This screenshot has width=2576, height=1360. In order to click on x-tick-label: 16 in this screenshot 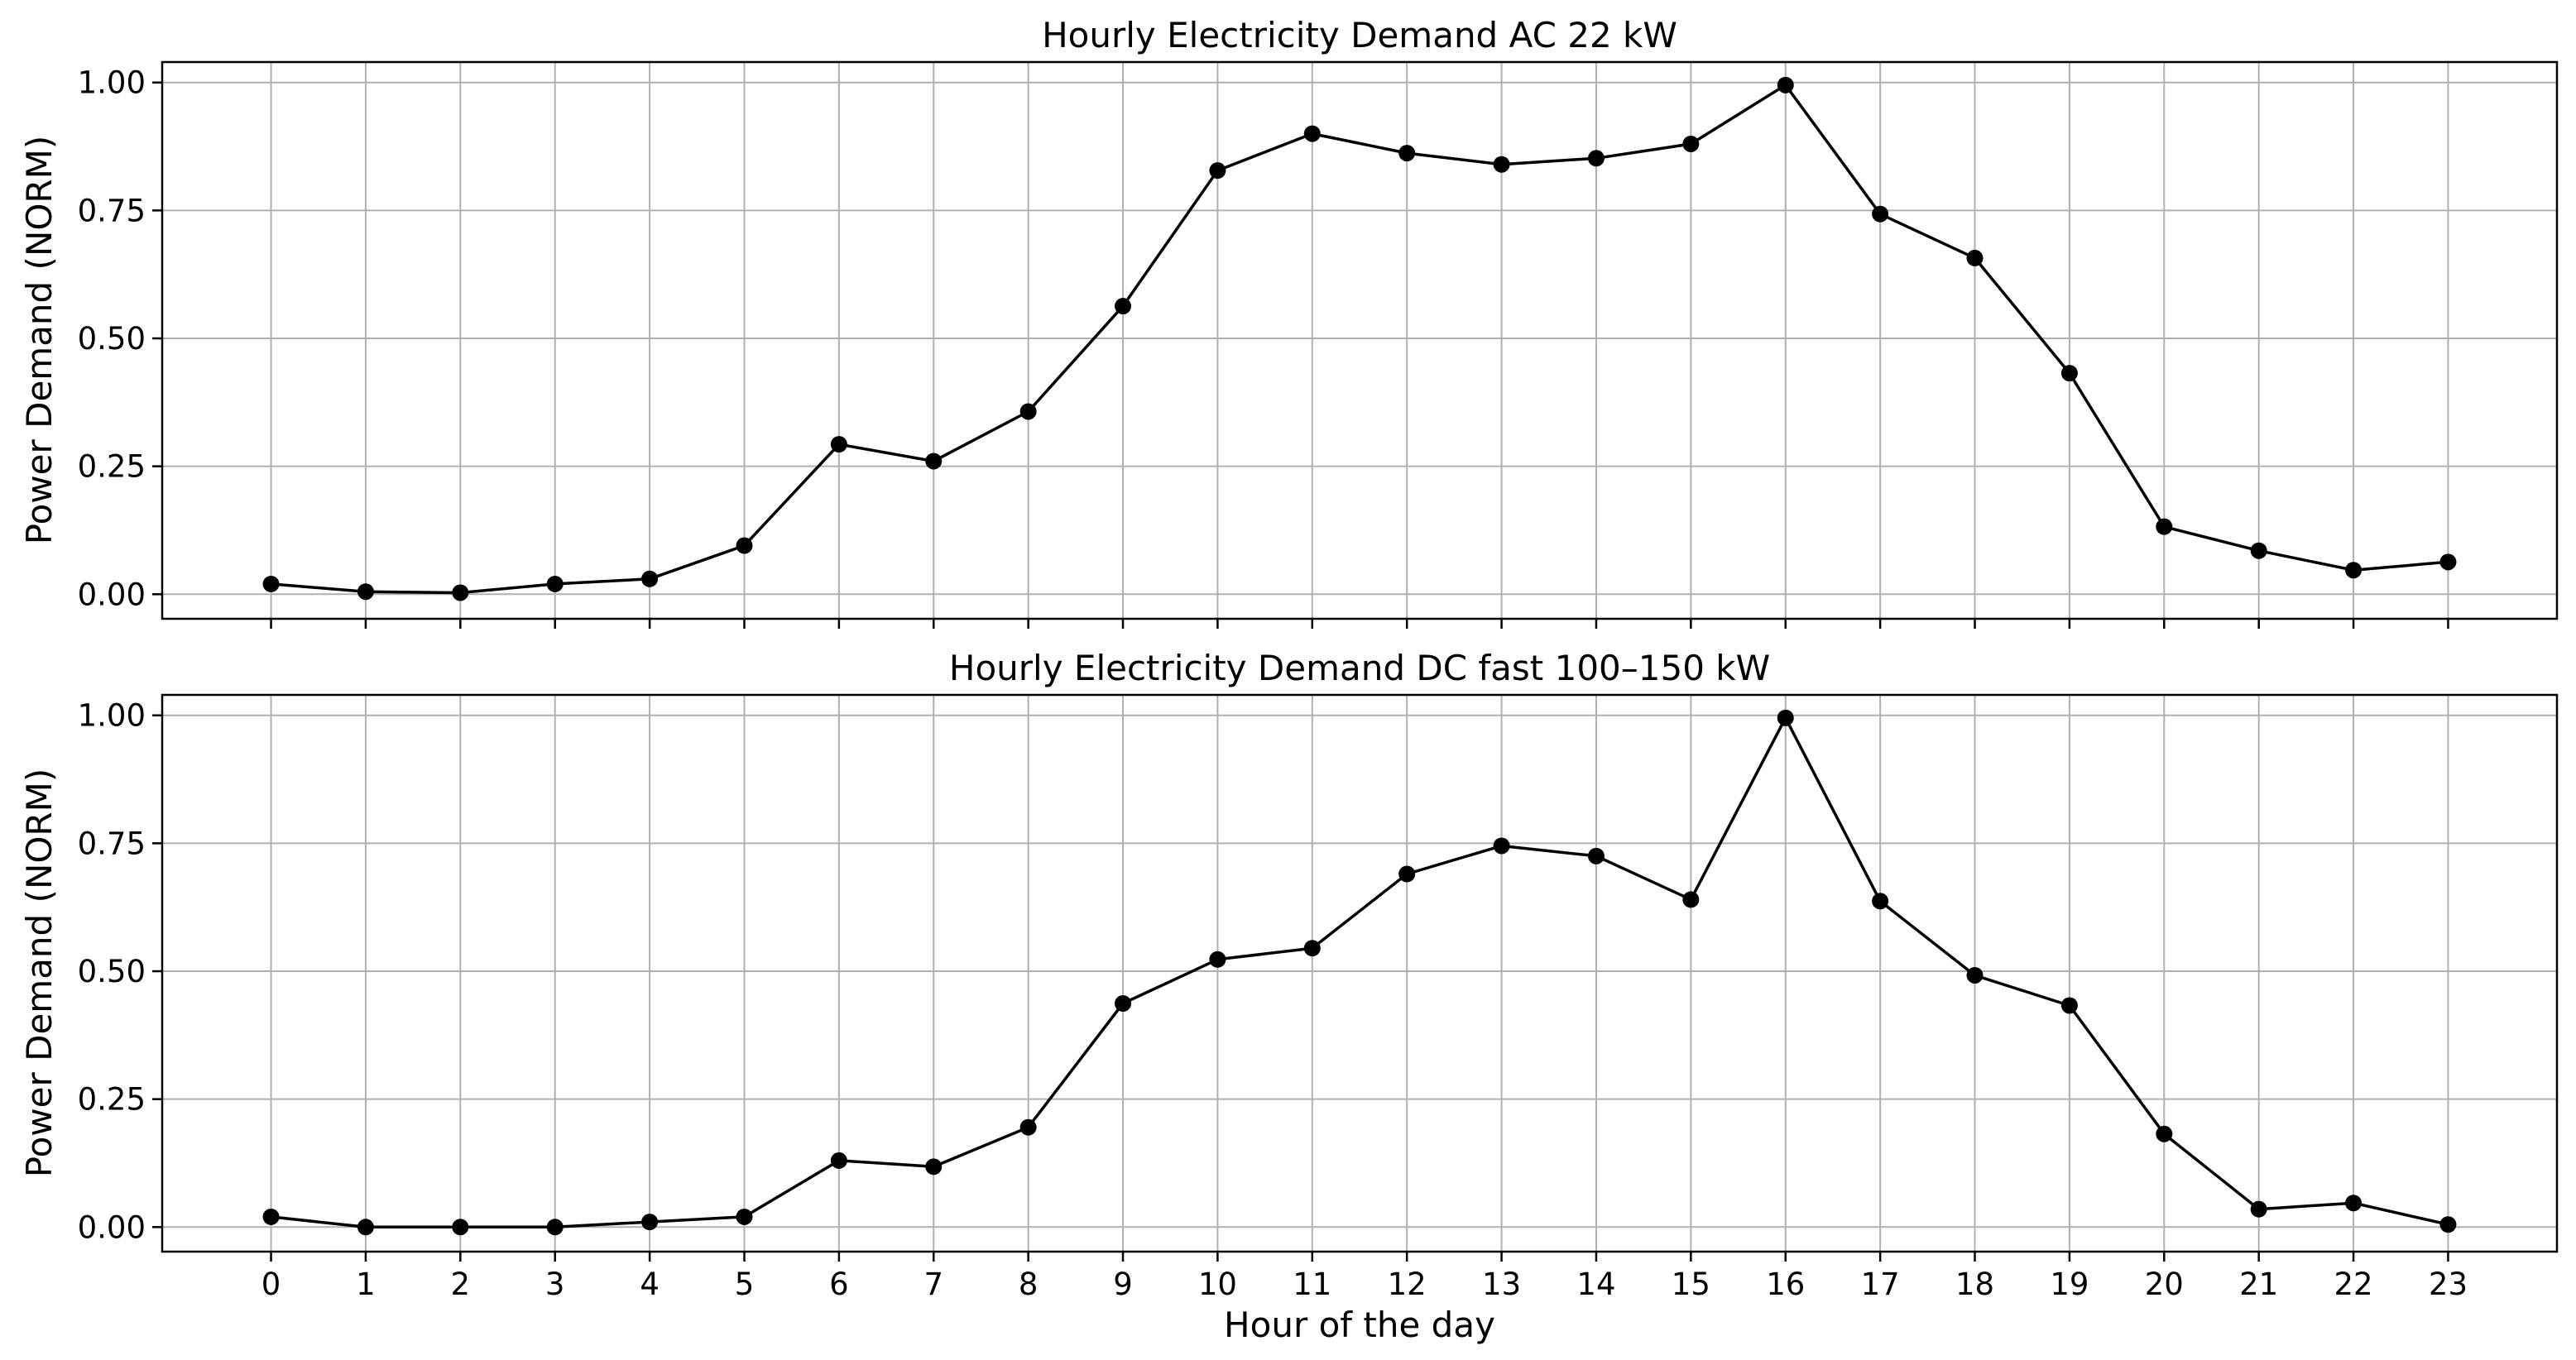, I will do `click(1786, 1284)`.